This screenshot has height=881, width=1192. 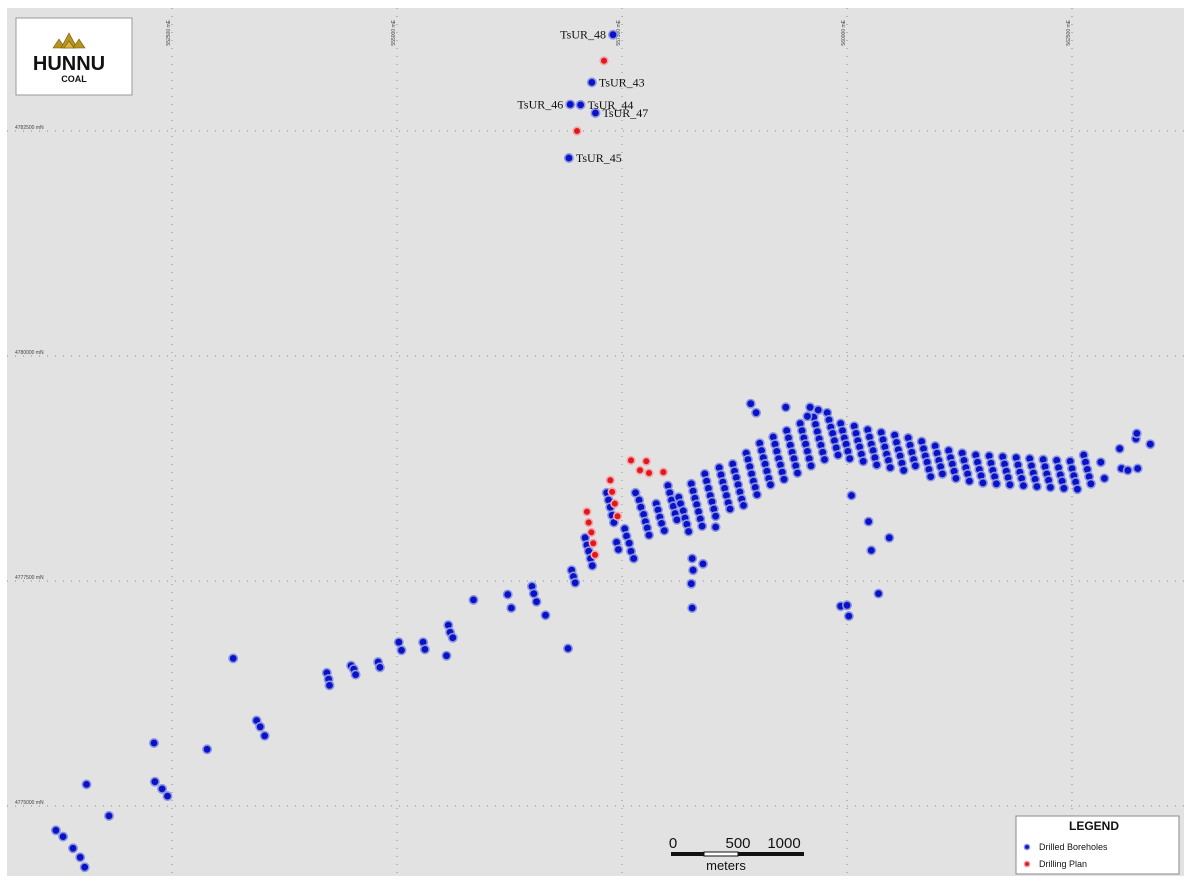 What do you see at coordinates (726, 865) in the screenshot?
I see `scale-unit-label: meters` at bounding box center [726, 865].